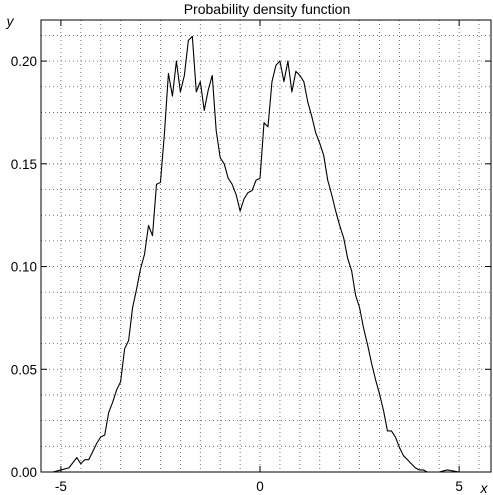 The height and width of the screenshot is (495, 493). What do you see at coordinates (24, 164) in the screenshot?
I see `y-tick-label: 0.15` at bounding box center [24, 164].